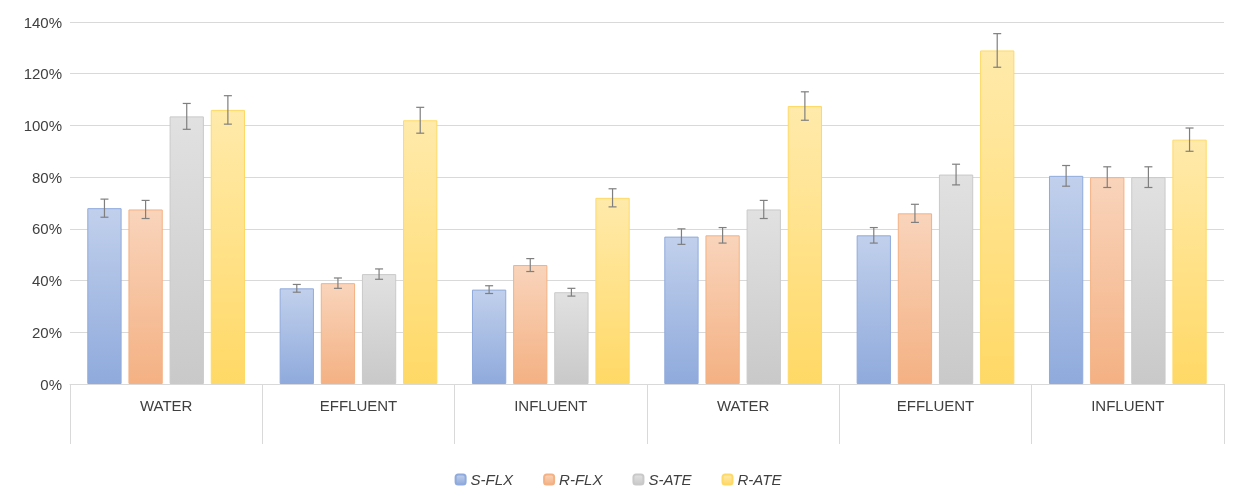  What do you see at coordinates (670, 479) in the screenshot?
I see `legend-label: S-ATE` at bounding box center [670, 479].